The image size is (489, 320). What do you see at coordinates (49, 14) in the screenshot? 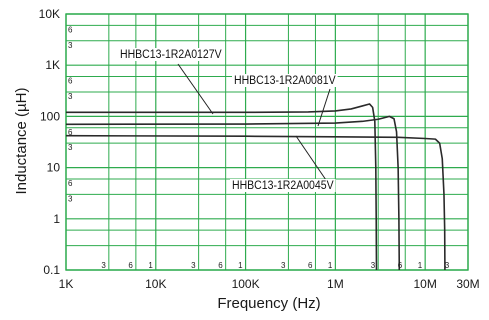
I see `y-tick-label: 10K` at bounding box center [49, 14].